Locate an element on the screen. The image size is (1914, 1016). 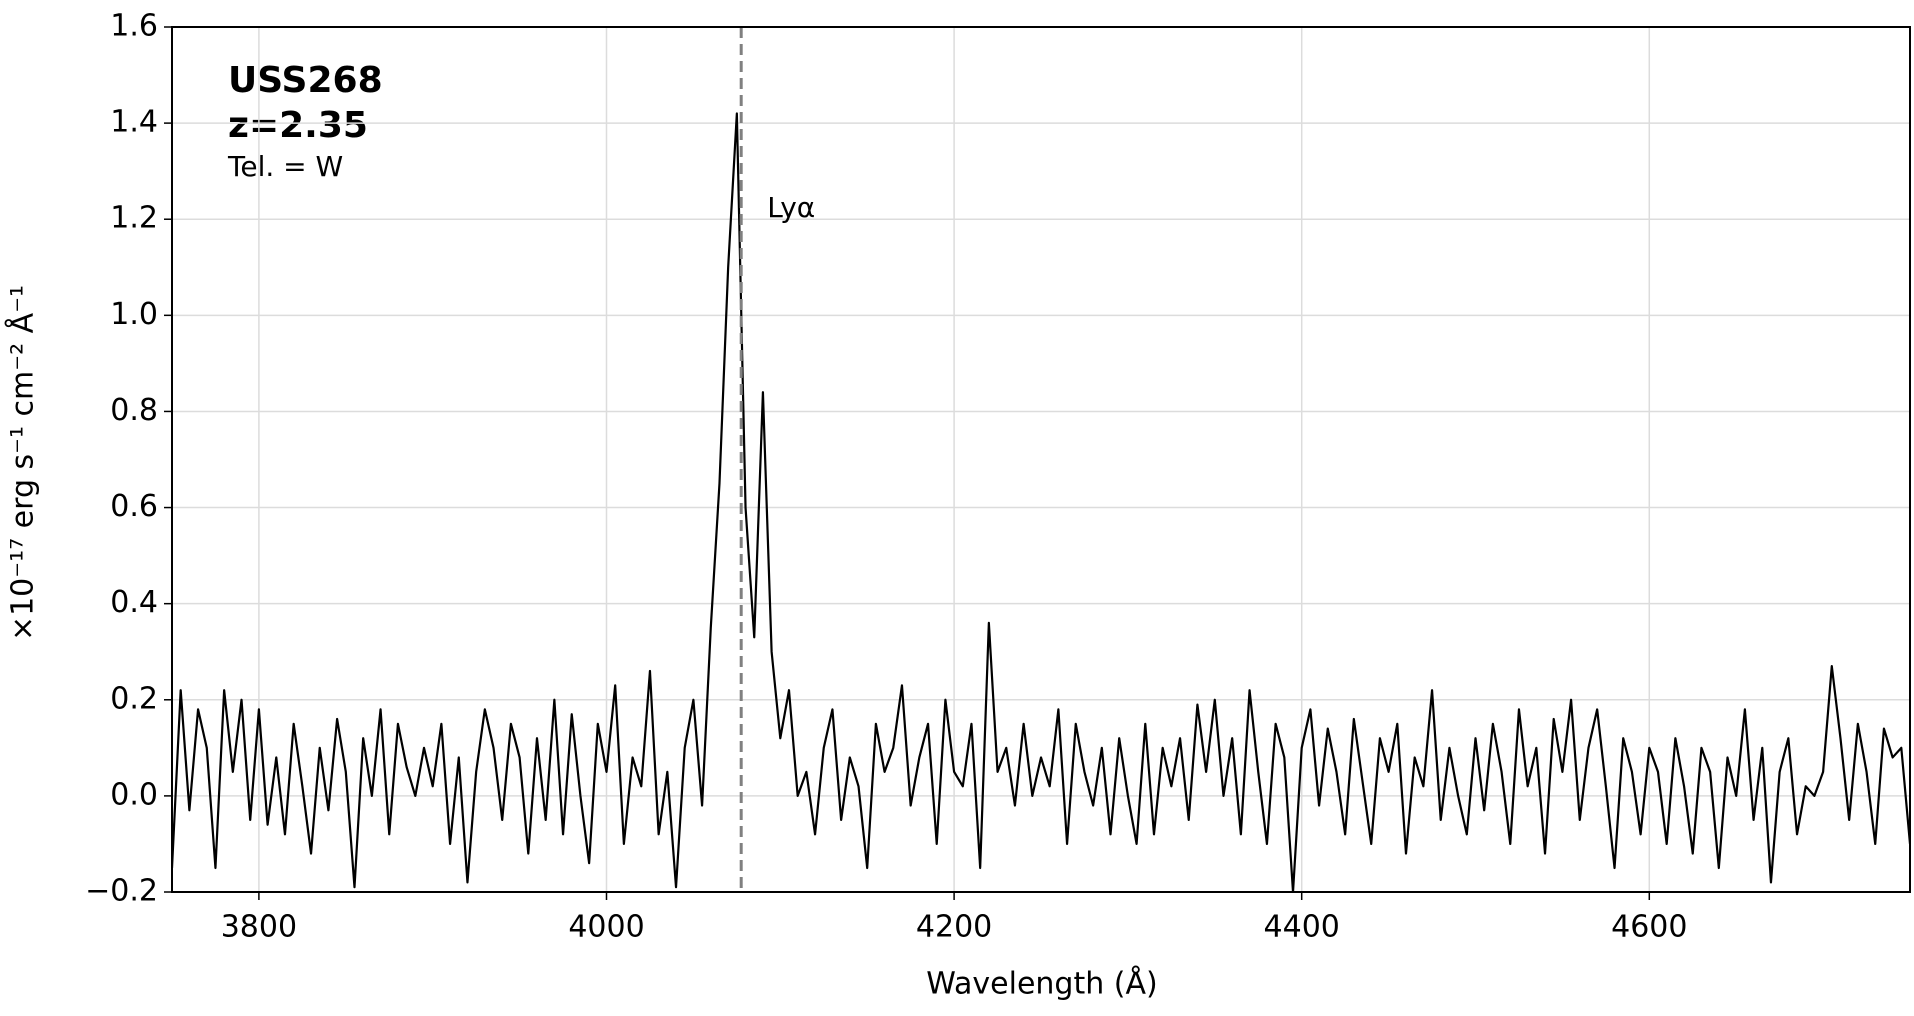
x-tick-label: 4200 is located at coordinates (954, 927).